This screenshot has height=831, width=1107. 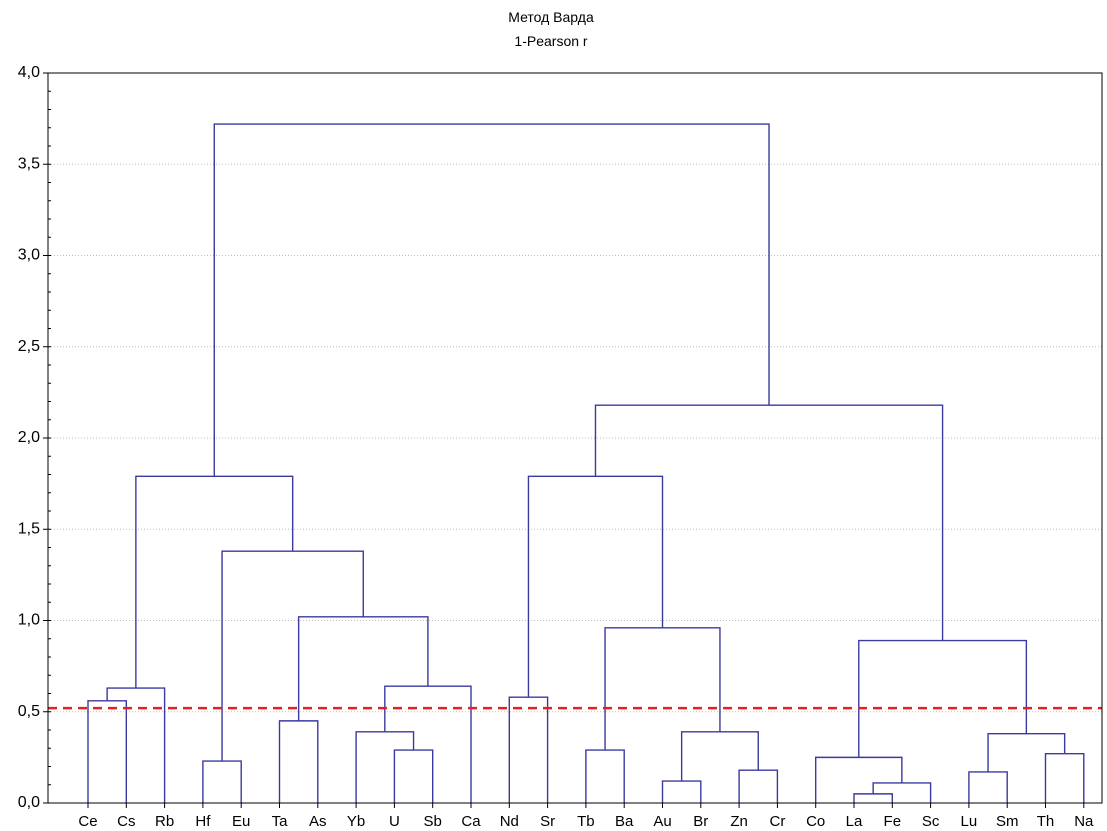 What do you see at coordinates (356, 821) in the screenshot?
I see `leaf-label: Yb` at bounding box center [356, 821].